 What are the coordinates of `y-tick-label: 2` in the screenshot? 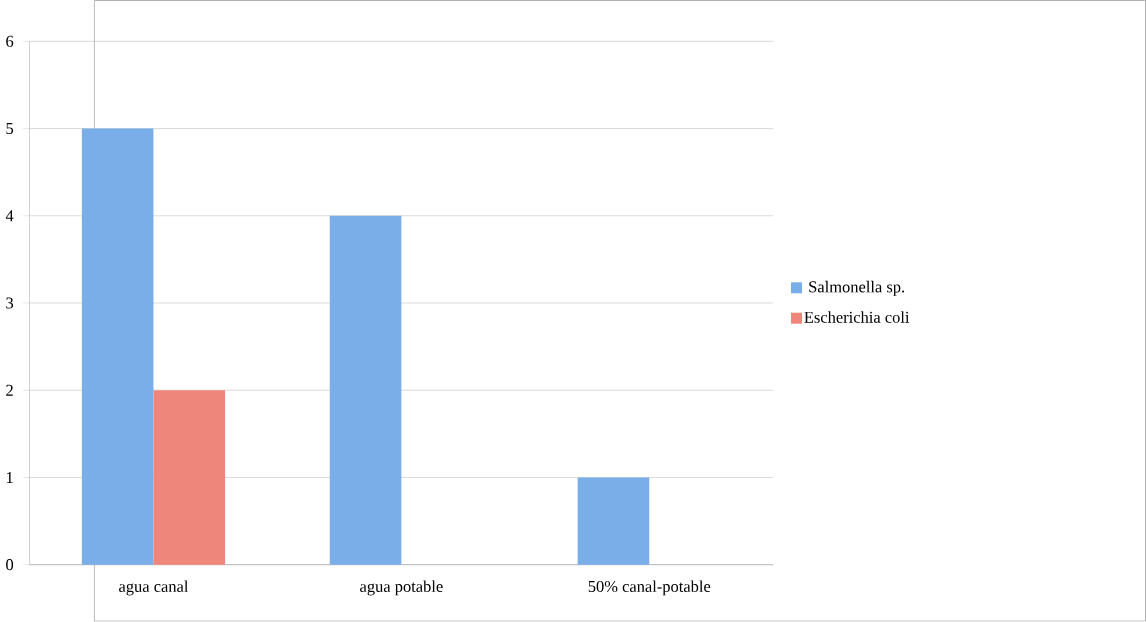 It's located at (9, 390).